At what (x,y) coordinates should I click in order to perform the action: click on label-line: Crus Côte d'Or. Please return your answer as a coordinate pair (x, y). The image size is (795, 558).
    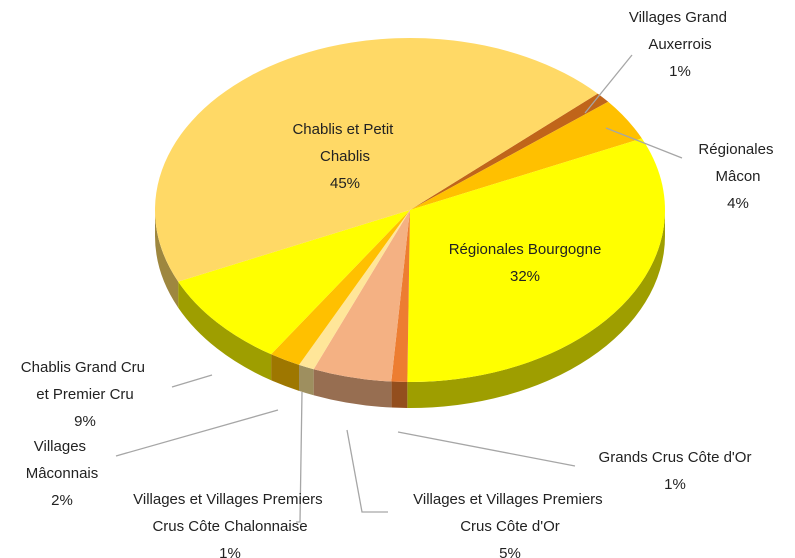
    Looking at the image, I should click on (510, 526).